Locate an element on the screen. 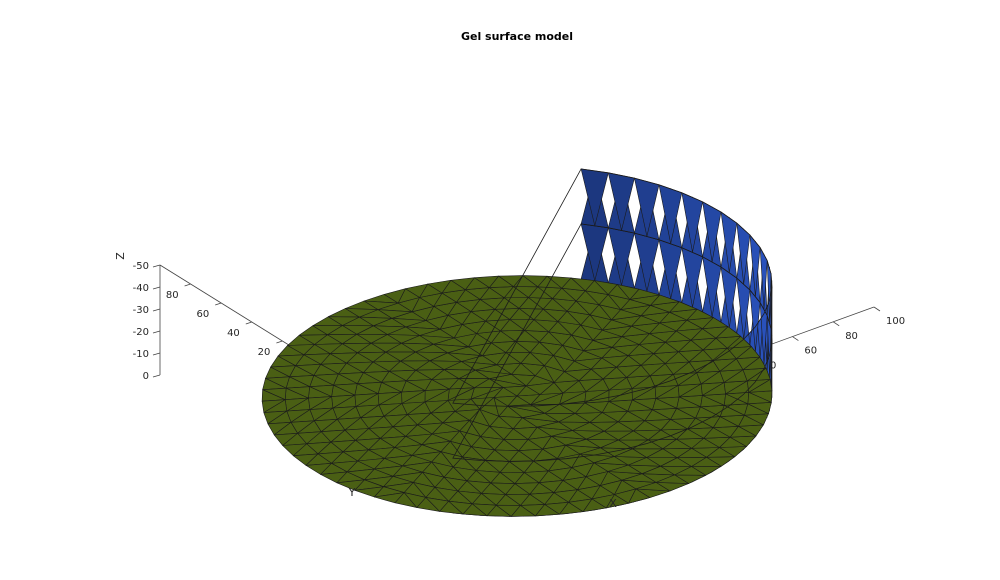  bottom-rim is located at coordinates (612, 287).